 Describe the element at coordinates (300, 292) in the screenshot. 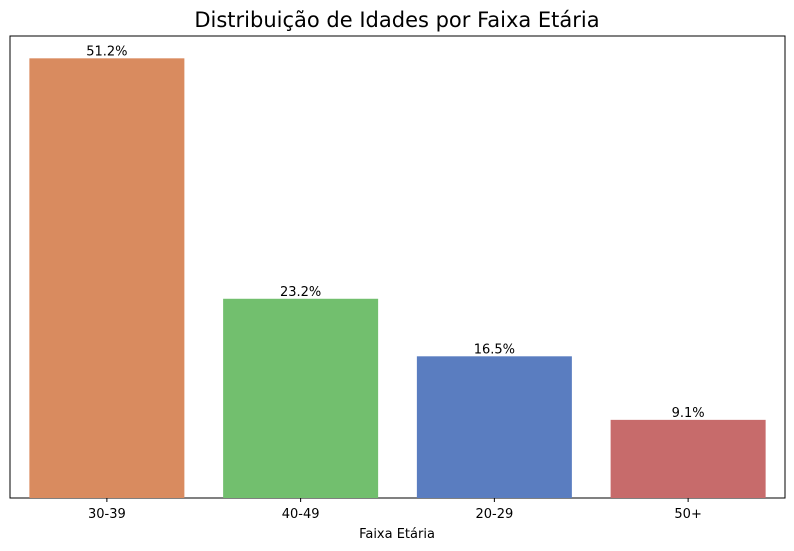

I see `data-label-40-49: 23.2%` at that location.